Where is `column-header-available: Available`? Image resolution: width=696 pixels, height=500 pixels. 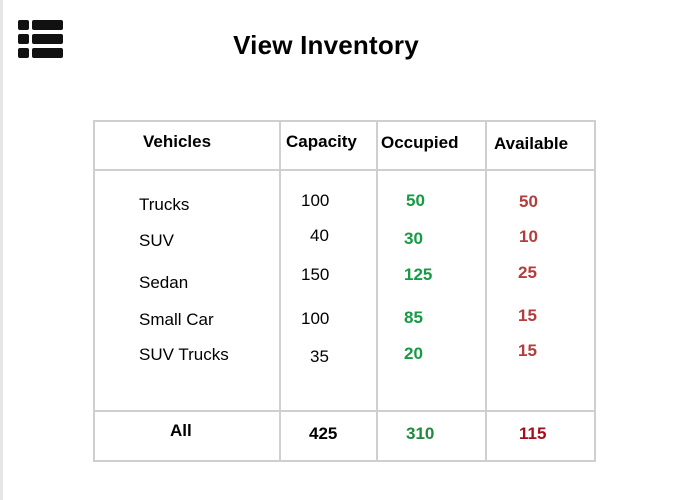 column-header-available: Available is located at coordinates (531, 143).